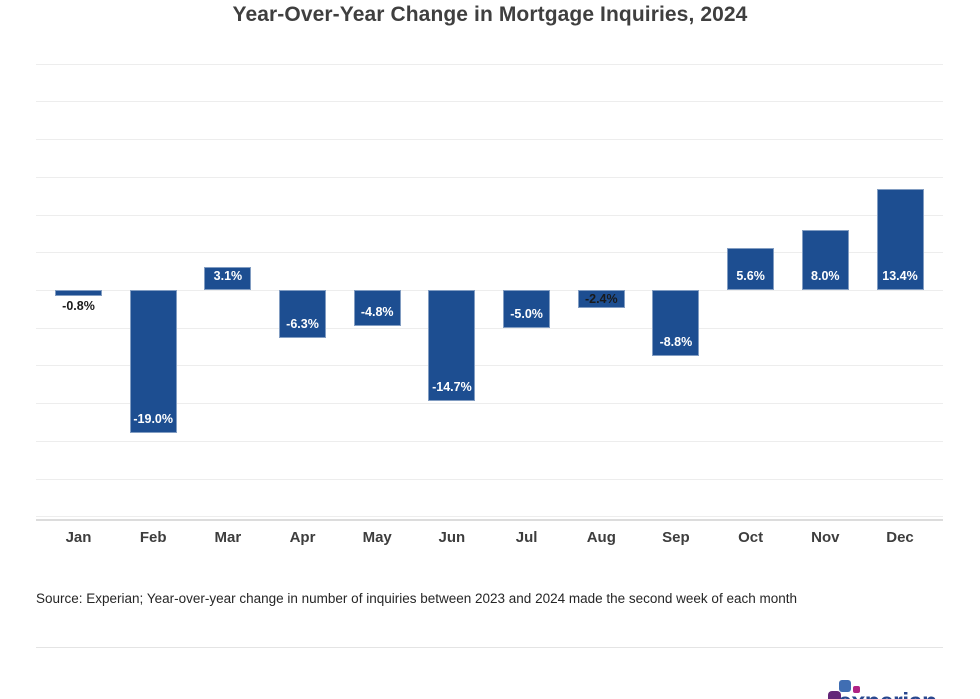  What do you see at coordinates (845, 686) in the screenshot?
I see `logo-blue-square-icon` at bounding box center [845, 686].